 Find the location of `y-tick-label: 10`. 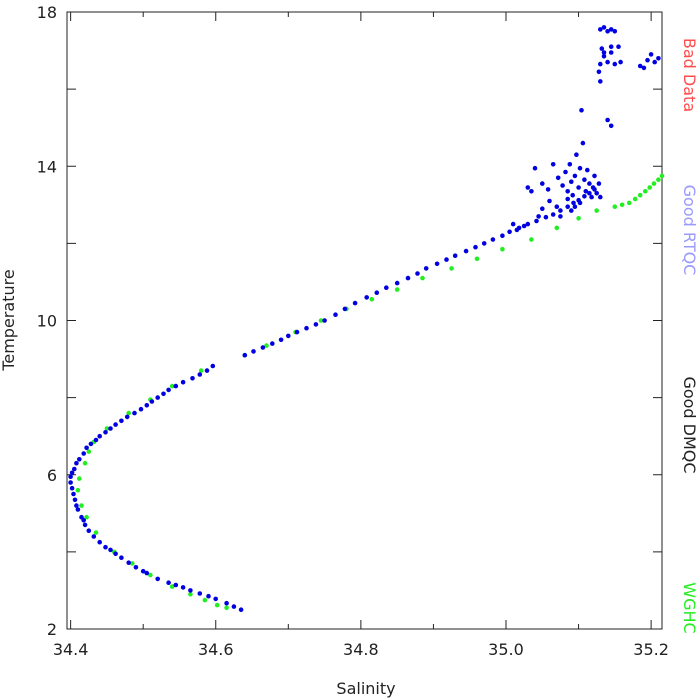

y-tick-label: 10 is located at coordinates (47, 321).